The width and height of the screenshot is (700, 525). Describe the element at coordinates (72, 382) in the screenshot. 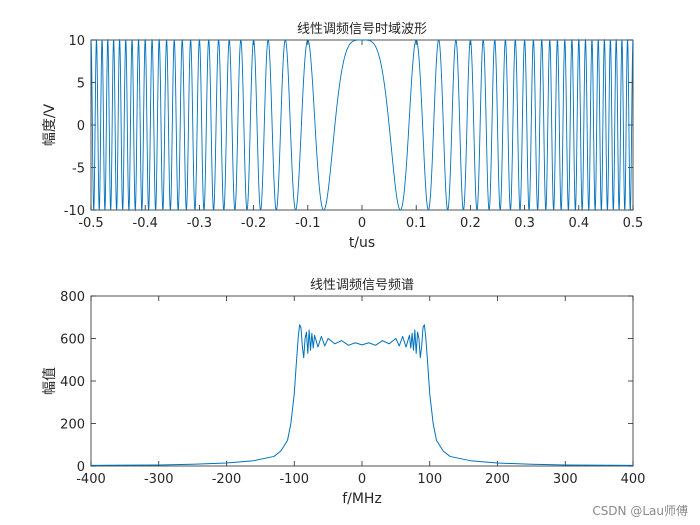

I see `y-tick-label: 400` at that location.